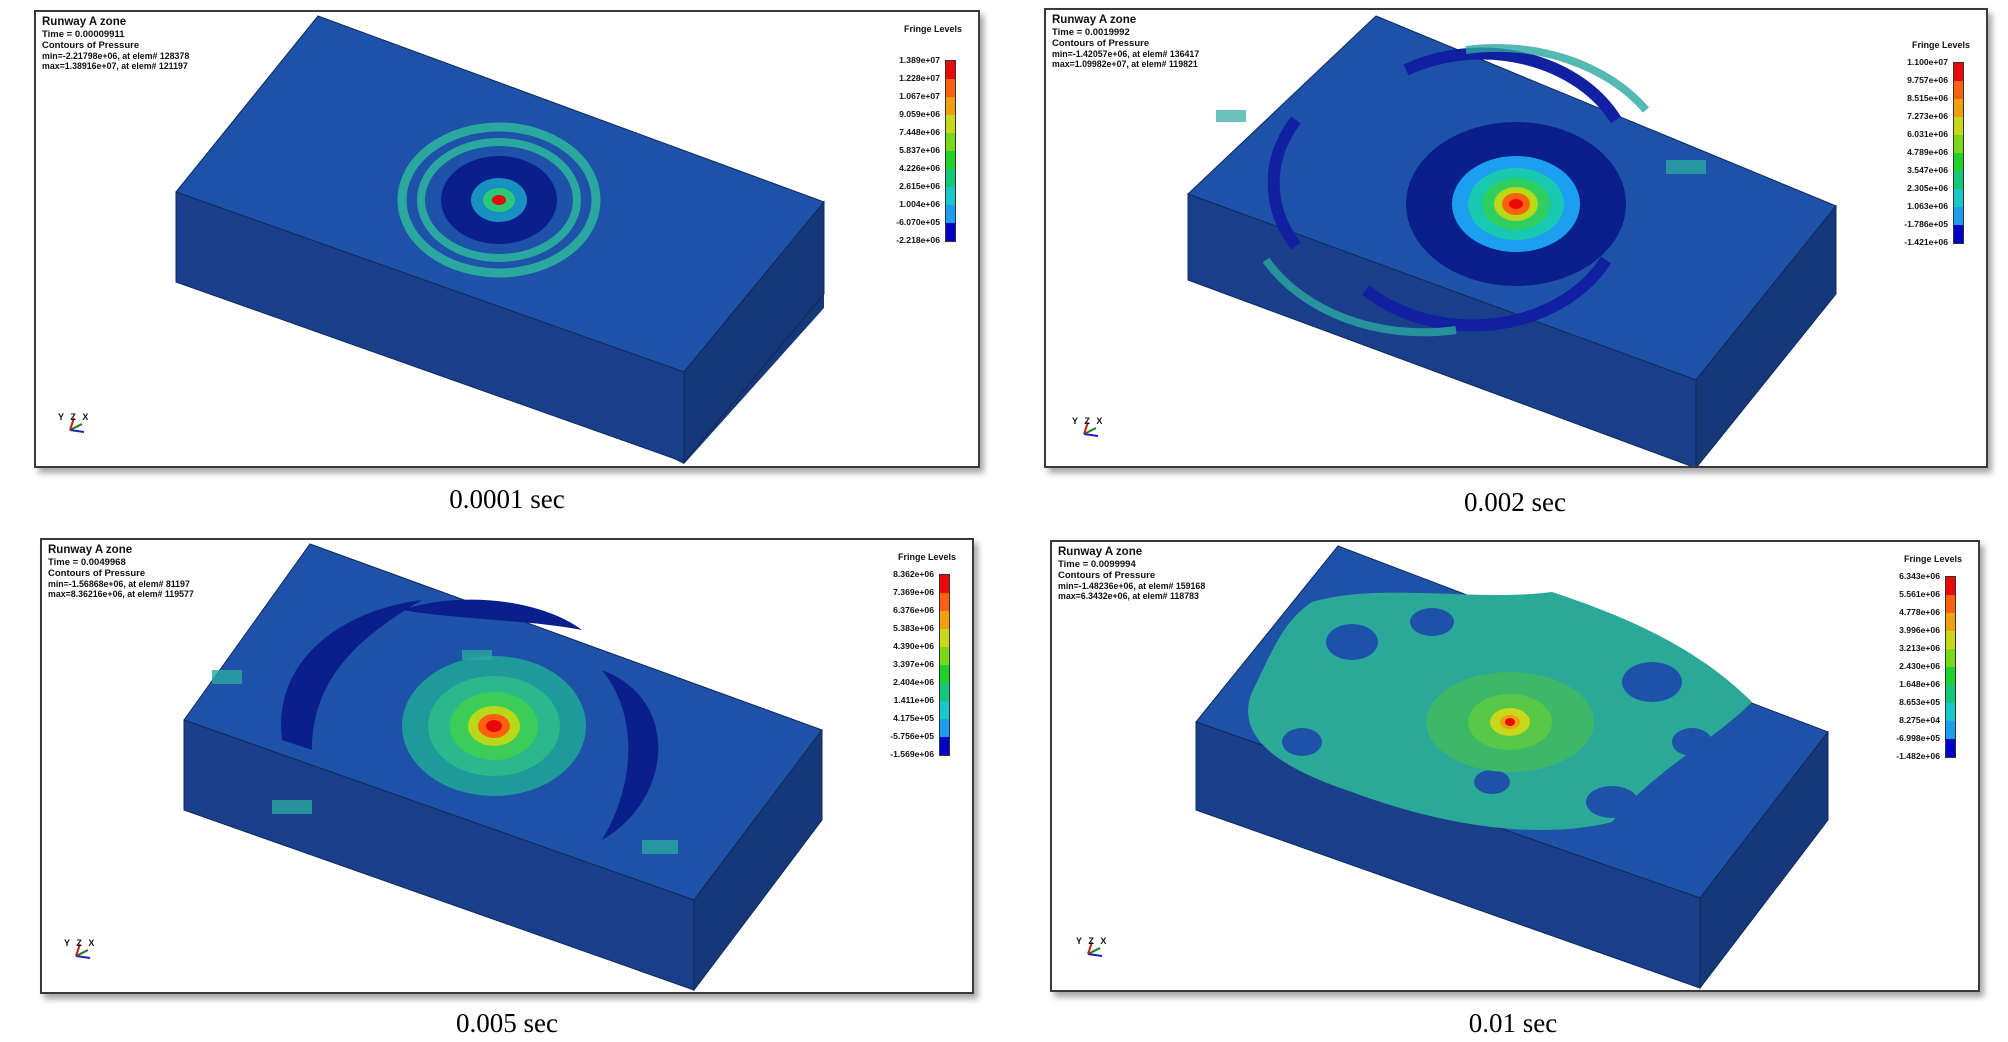  I want to click on fringe-level-1: 6.343e+06, so click(1919, 576).